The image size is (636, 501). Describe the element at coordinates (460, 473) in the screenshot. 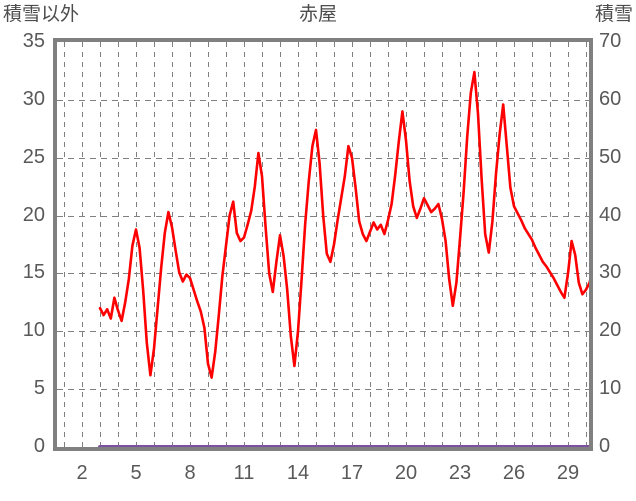

I see `x-axis-tick: 23` at that location.